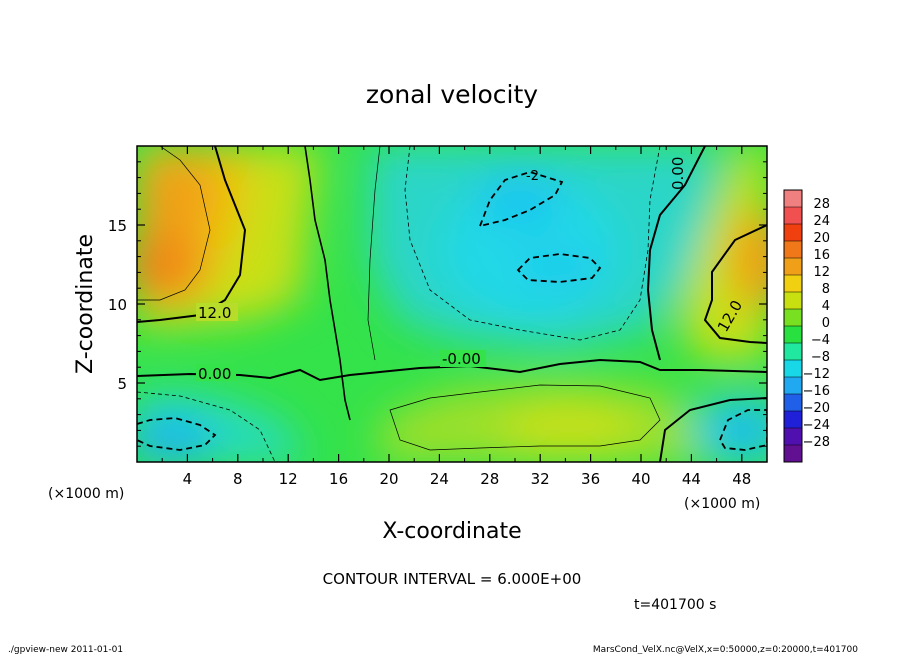  I want to click on contour-label-zero-middle: -0.00, so click(461, 359).